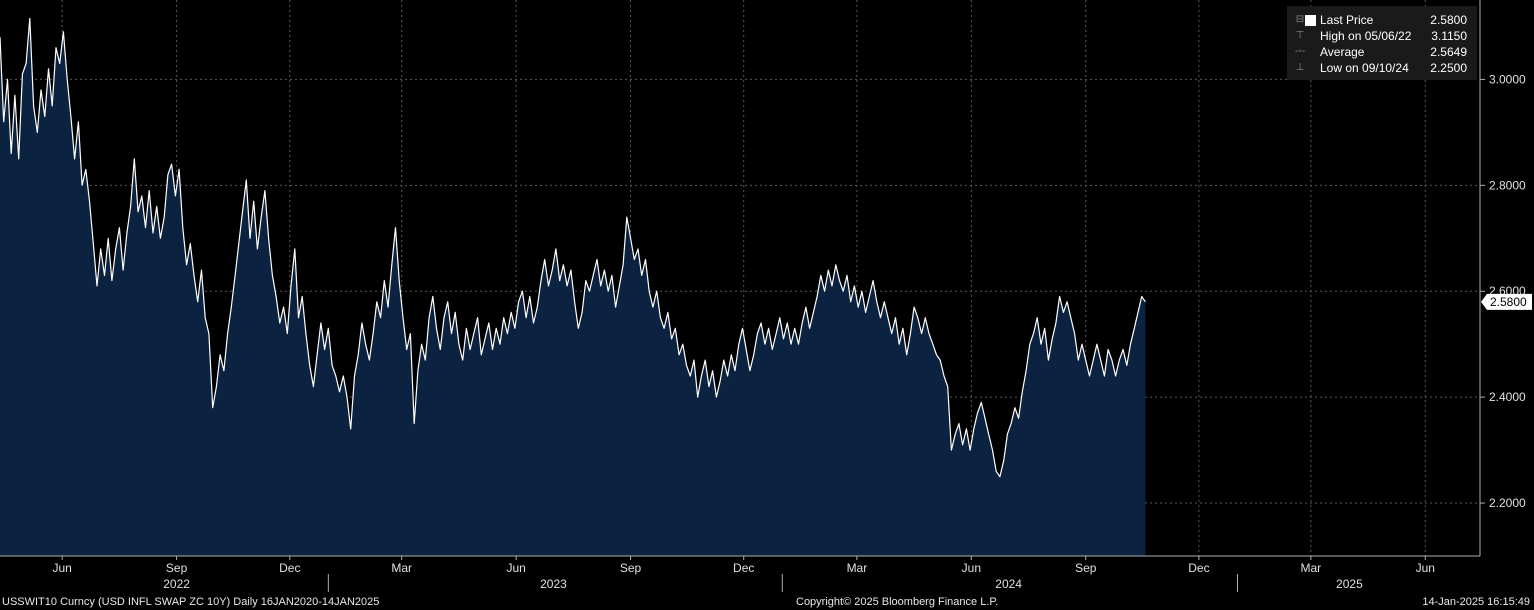 The image size is (1534, 610). Describe the element at coordinates (1300, 67) in the screenshot. I see `low-marker-icon: ⊥` at that location.